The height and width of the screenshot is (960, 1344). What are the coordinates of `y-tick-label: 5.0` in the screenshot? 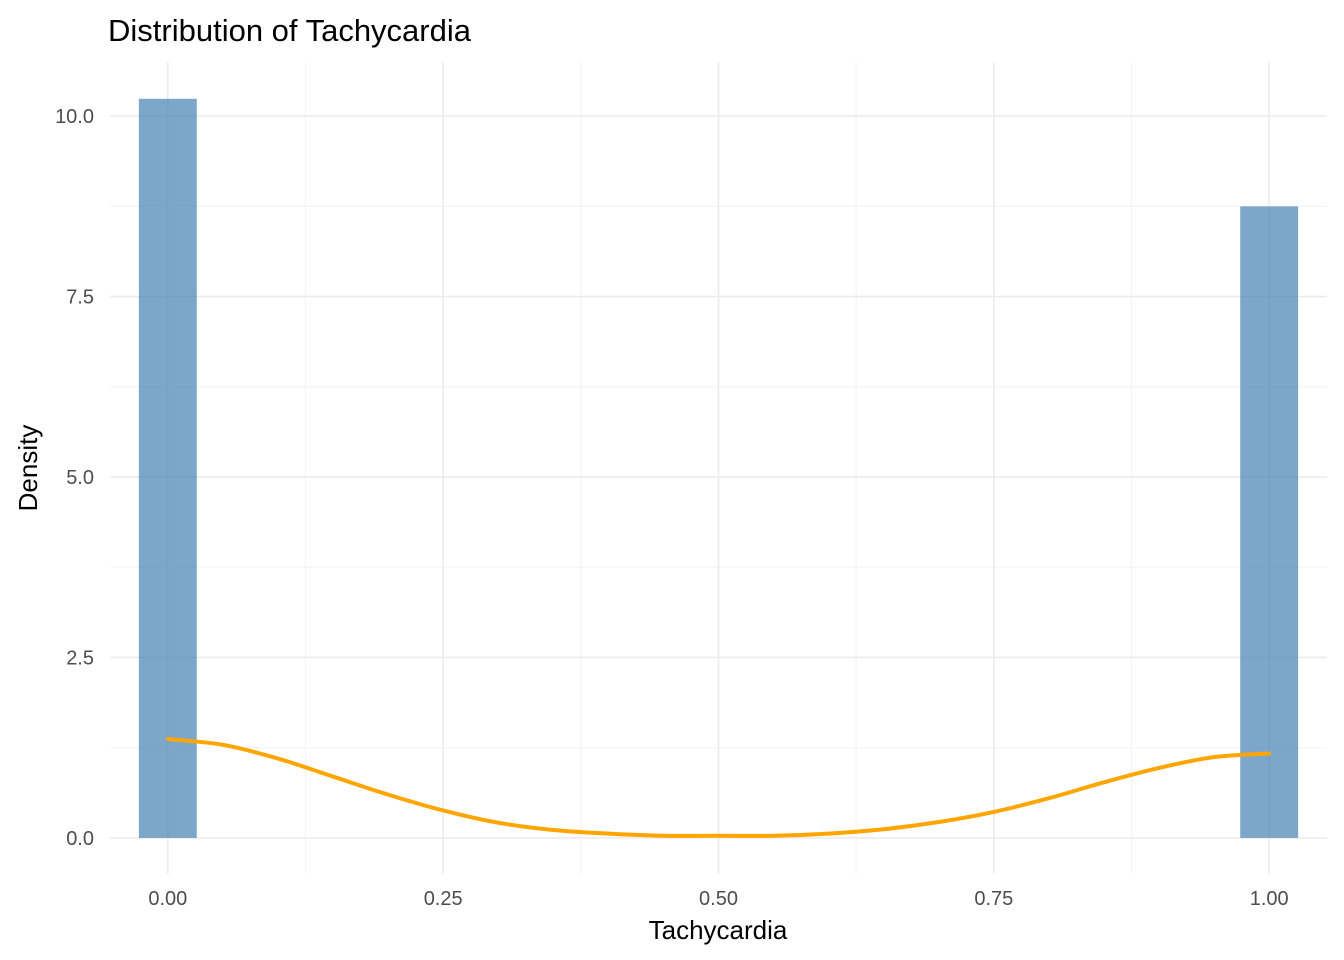 It's located at (80, 478).